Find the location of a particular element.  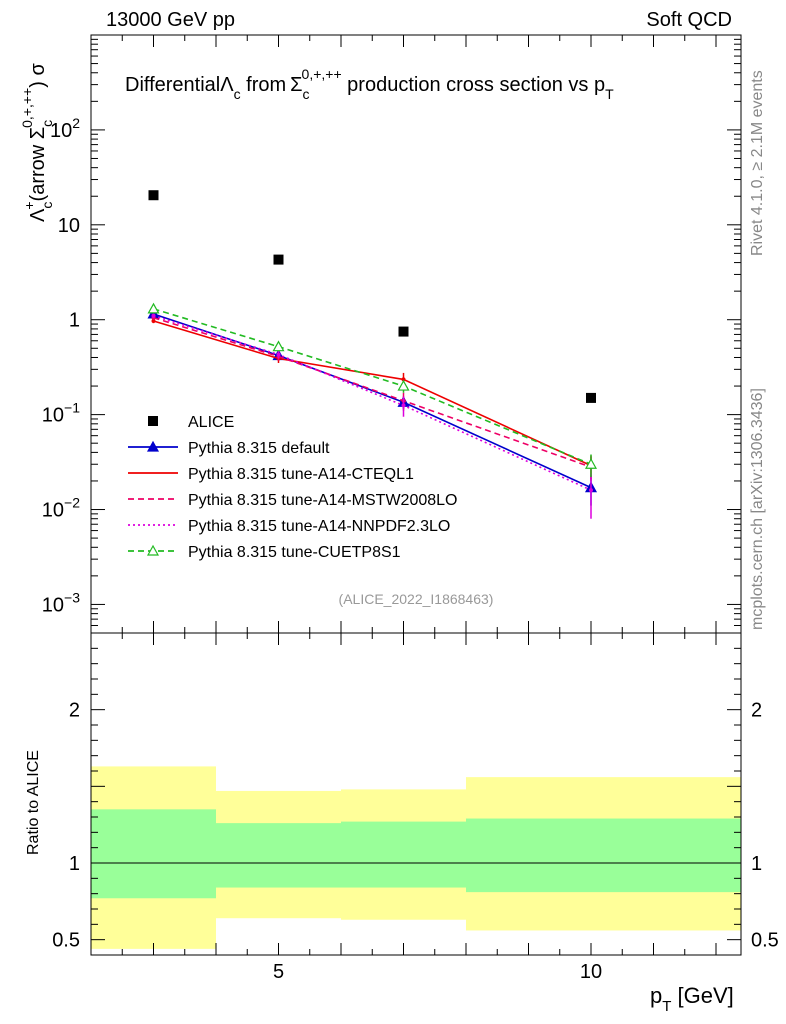

x-axis-label: pT [GeV] is located at coordinates (692, 999).